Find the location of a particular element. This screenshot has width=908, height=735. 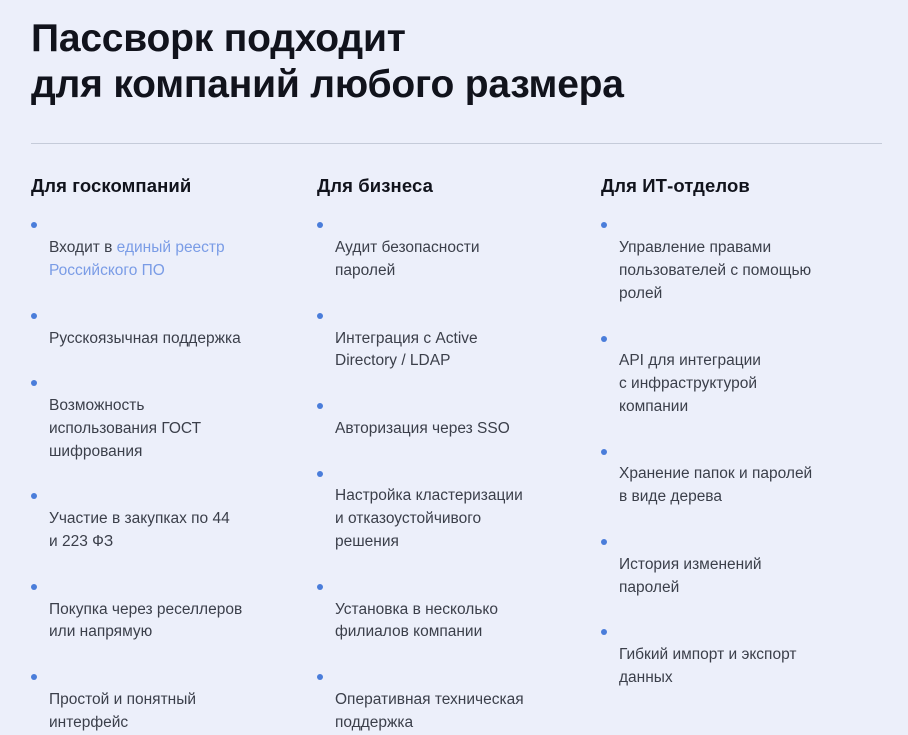

list-item-label: Простой и понятный интерфейс is located at coordinates (123, 710).